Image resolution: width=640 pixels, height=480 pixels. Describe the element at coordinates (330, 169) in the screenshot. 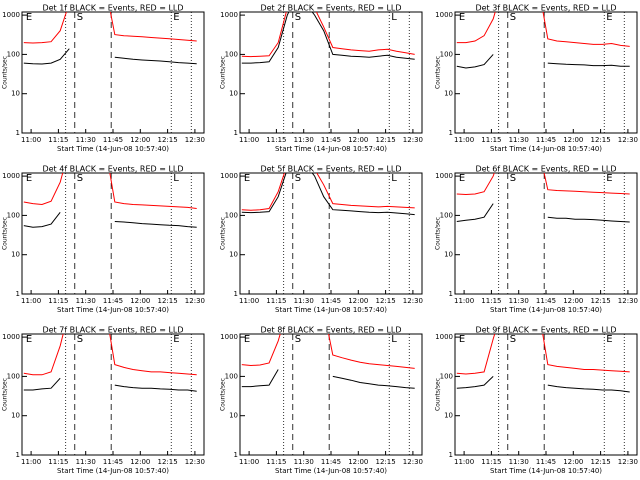

I see `chart-title: Det 5f BLACK = Events, RED = LLD` at that location.